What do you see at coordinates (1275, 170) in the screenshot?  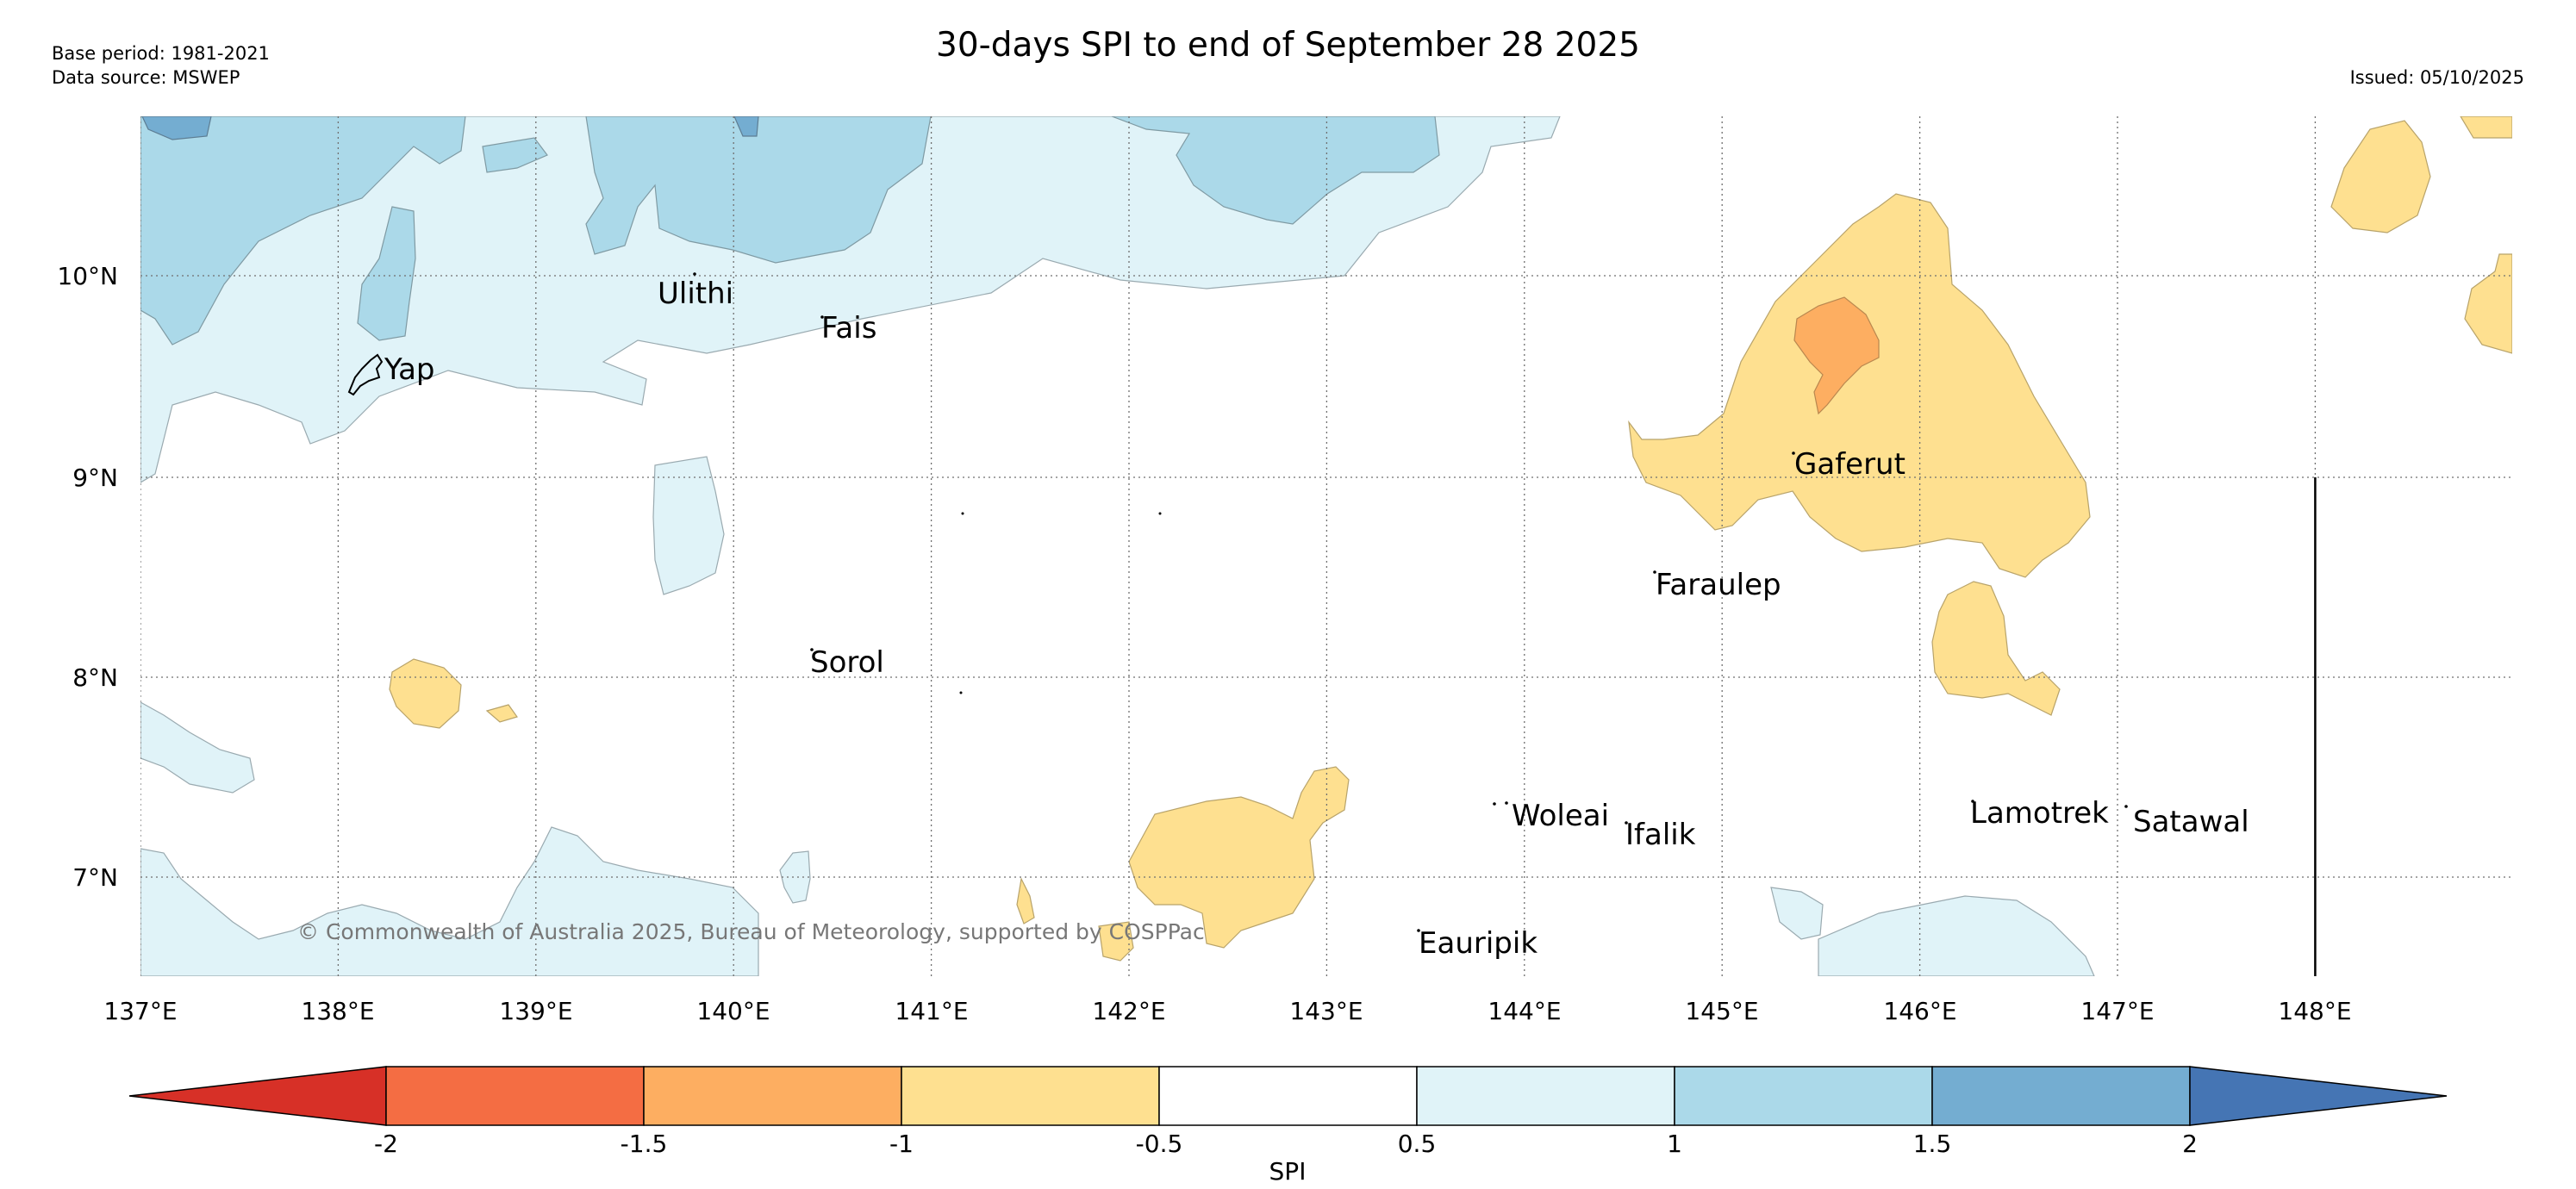 I see `spi-region-1-1.5-east` at bounding box center [1275, 170].